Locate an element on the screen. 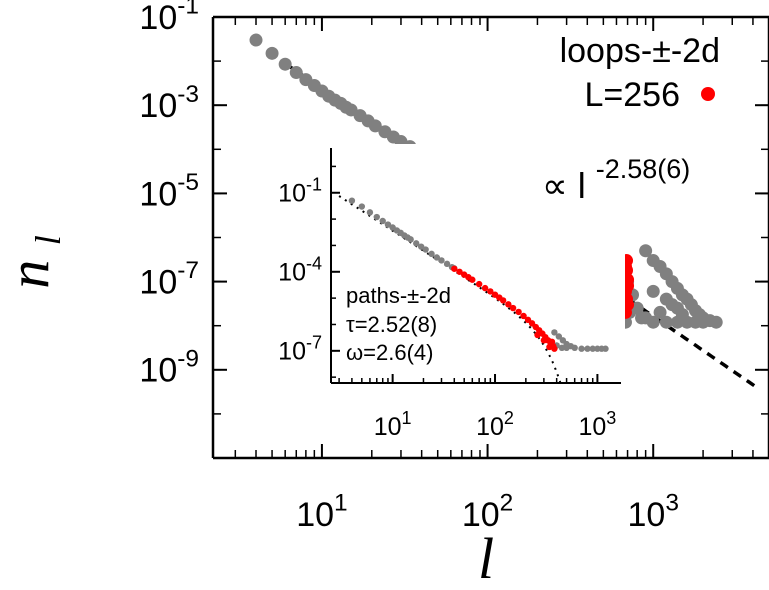 The height and width of the screenshot is (590, 769). fit-label: ∝ l -2.58(6) is located at coordinates (616, 180).